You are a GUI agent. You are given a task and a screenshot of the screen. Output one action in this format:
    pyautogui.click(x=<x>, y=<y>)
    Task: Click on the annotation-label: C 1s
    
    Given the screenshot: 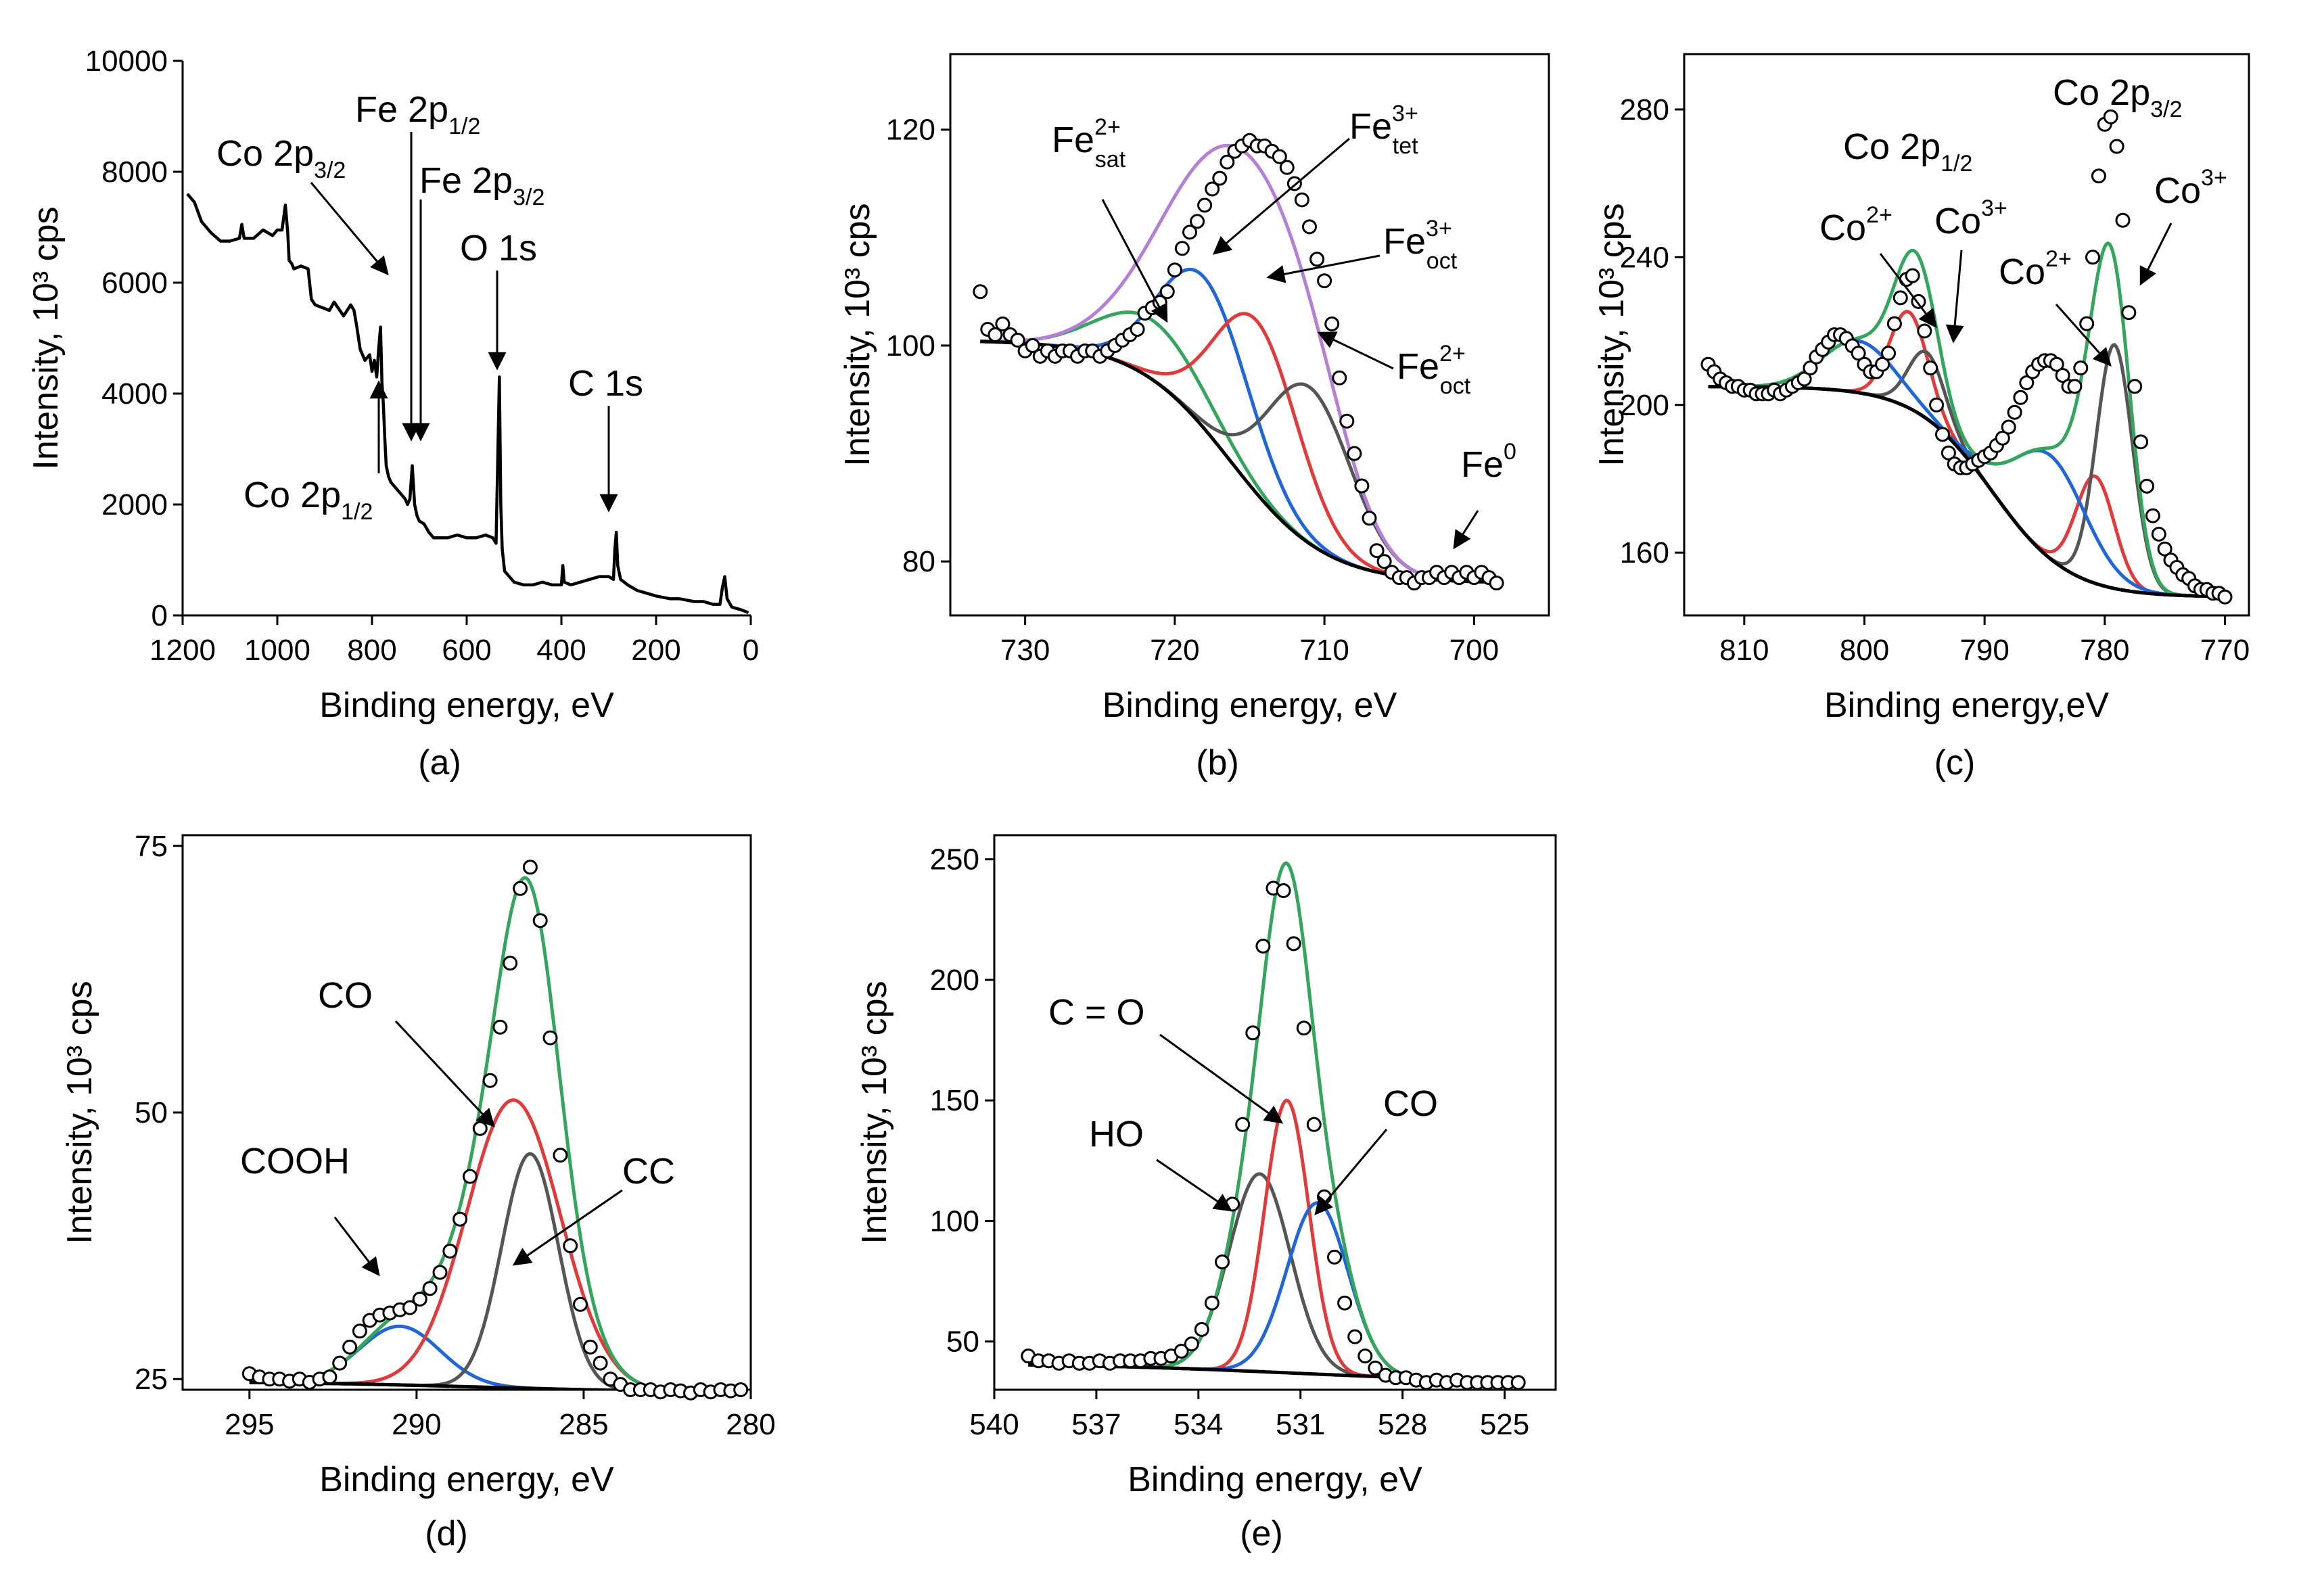 What is the action you would take?
    pyautogui.click(x=605, y=383)
    